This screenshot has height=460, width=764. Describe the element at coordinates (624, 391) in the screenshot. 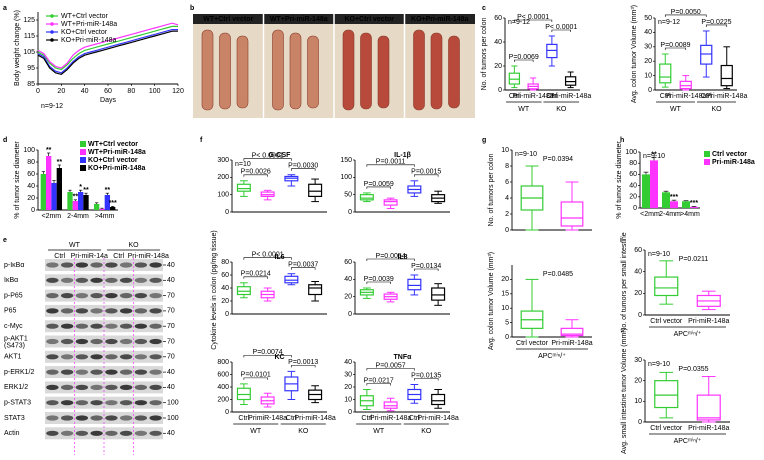

I see `y-axis-label: Avg. small intestine tumor Volume (mm³)` at that location.